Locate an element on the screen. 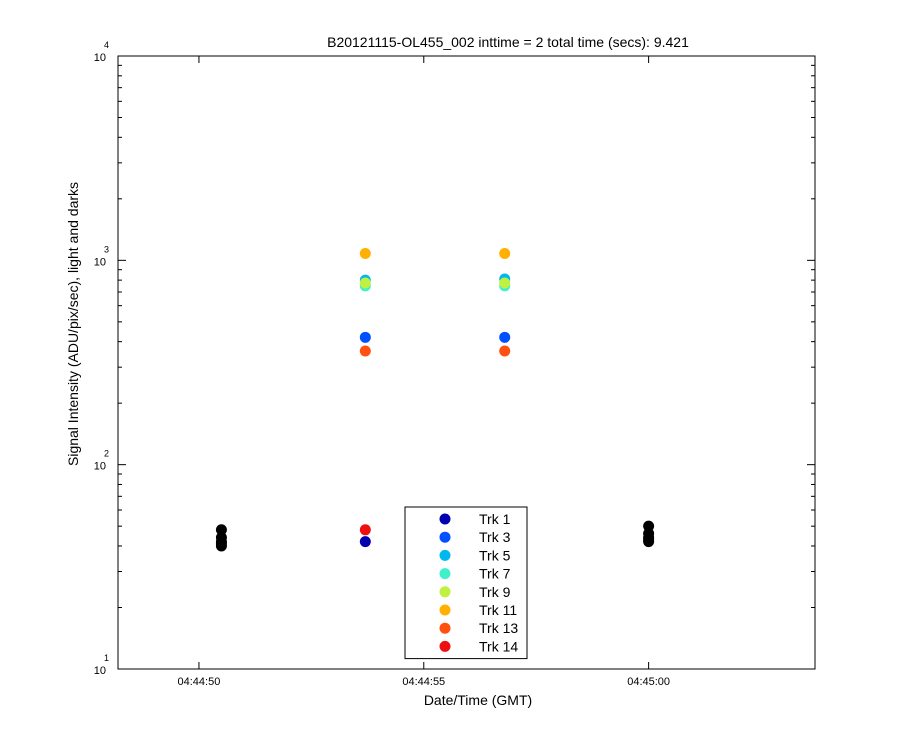 This screenshot has width=900, height=750. legend-label: Trk 11 is located at coordinates (498, 610).